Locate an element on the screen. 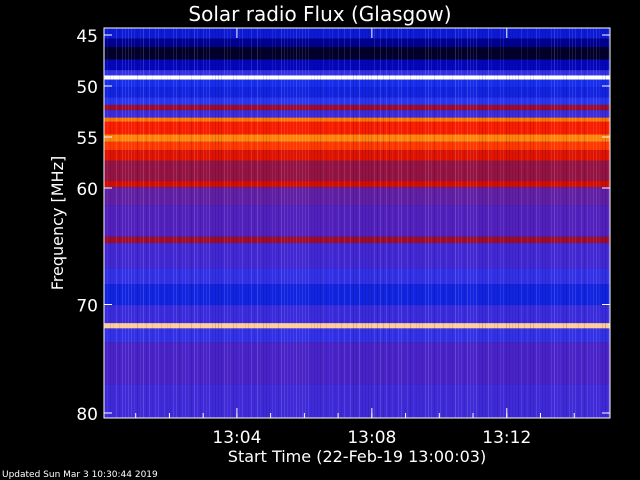 The image size is (640, 480). y-tick-label: 80 is located at coordinates (87, 415).